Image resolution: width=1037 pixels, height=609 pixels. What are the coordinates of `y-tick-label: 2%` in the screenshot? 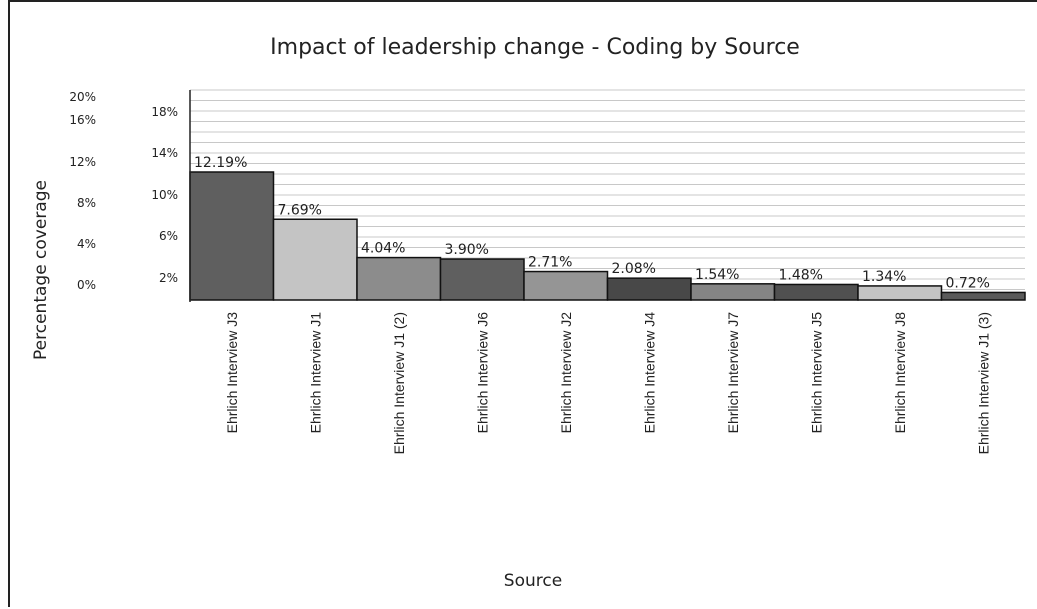 It's located at (168, 278).